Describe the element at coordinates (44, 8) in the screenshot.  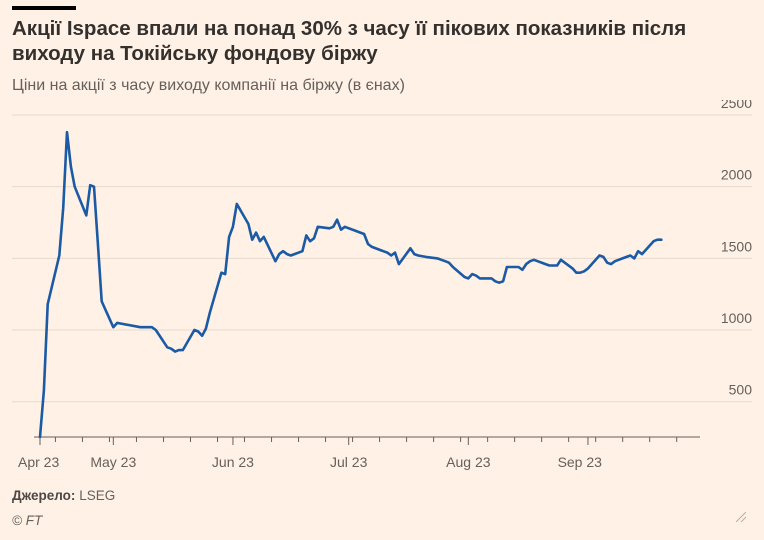
I see `title-accent-bar` at that location.